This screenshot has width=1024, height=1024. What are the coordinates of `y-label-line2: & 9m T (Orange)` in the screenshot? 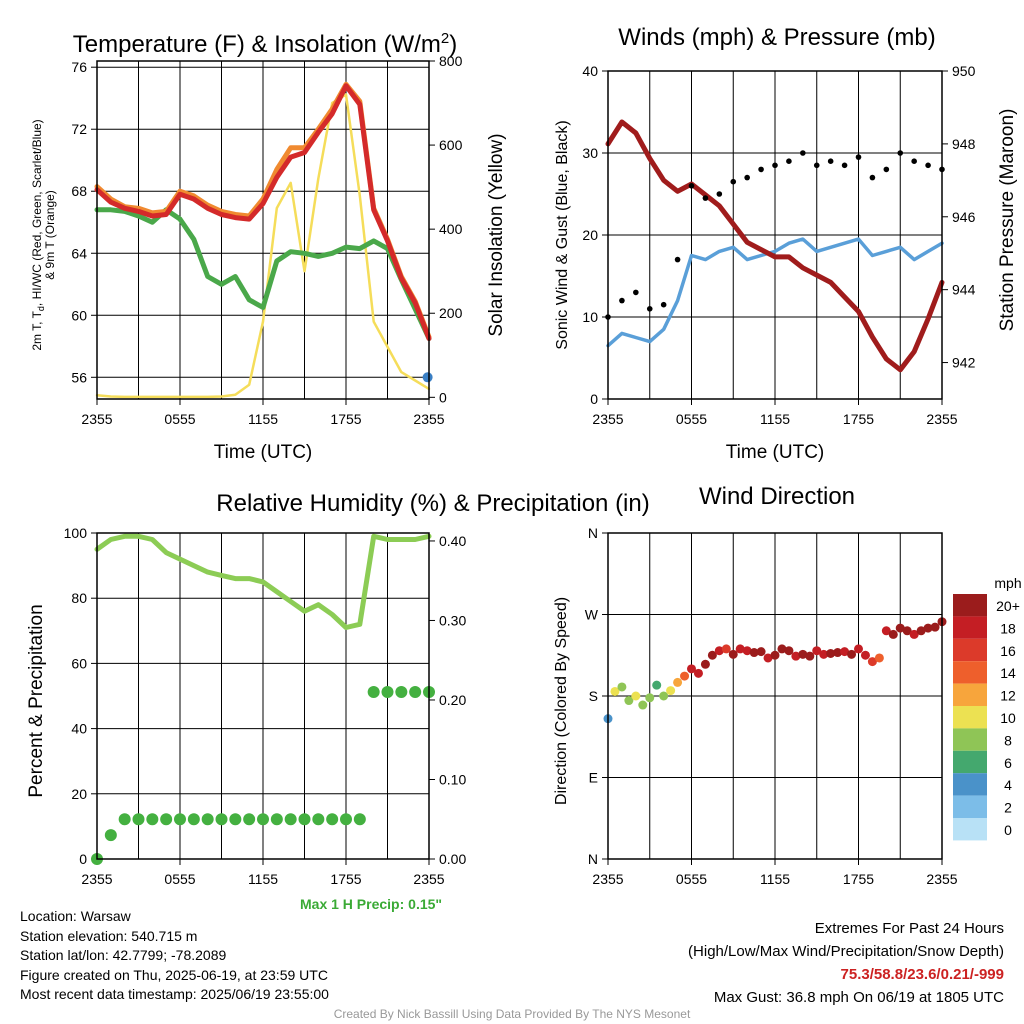 It's located at (50, 235).